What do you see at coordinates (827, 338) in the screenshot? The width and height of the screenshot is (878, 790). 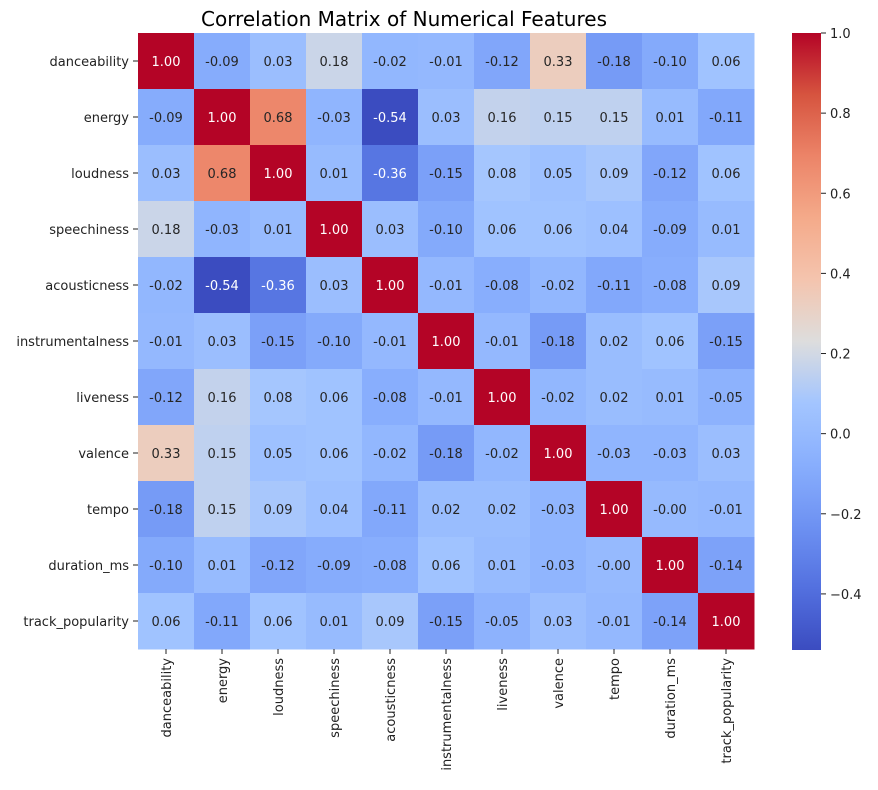 I see `colorbar: 1.0 0.8 0.6 0.4 0.2 0.0 −0.2 −0.4` at bounding box center [827, 338].